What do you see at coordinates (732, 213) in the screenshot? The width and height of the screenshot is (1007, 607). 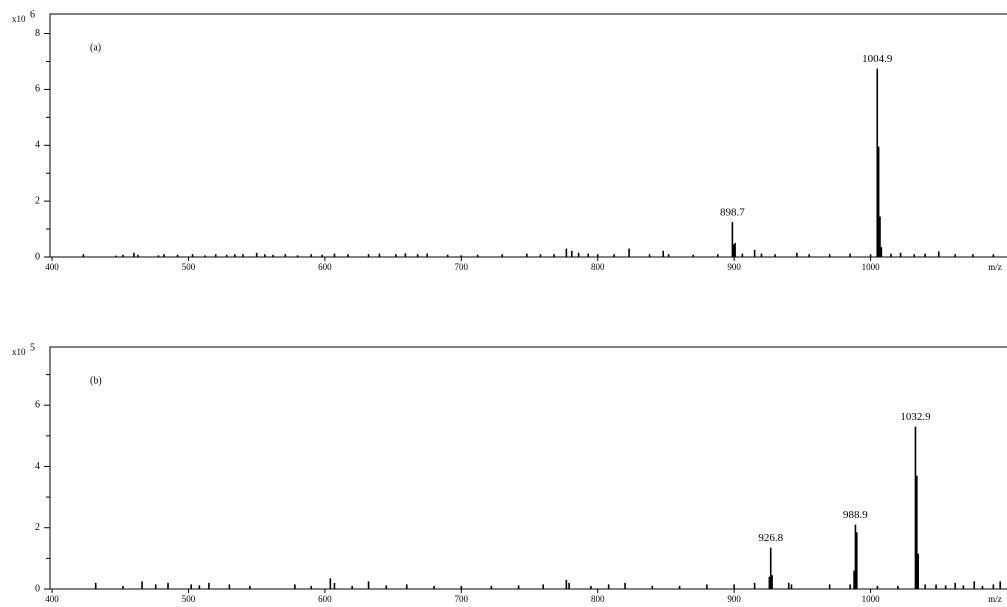 I see `peak-label: 898.7` at bounding box center [732, 213].